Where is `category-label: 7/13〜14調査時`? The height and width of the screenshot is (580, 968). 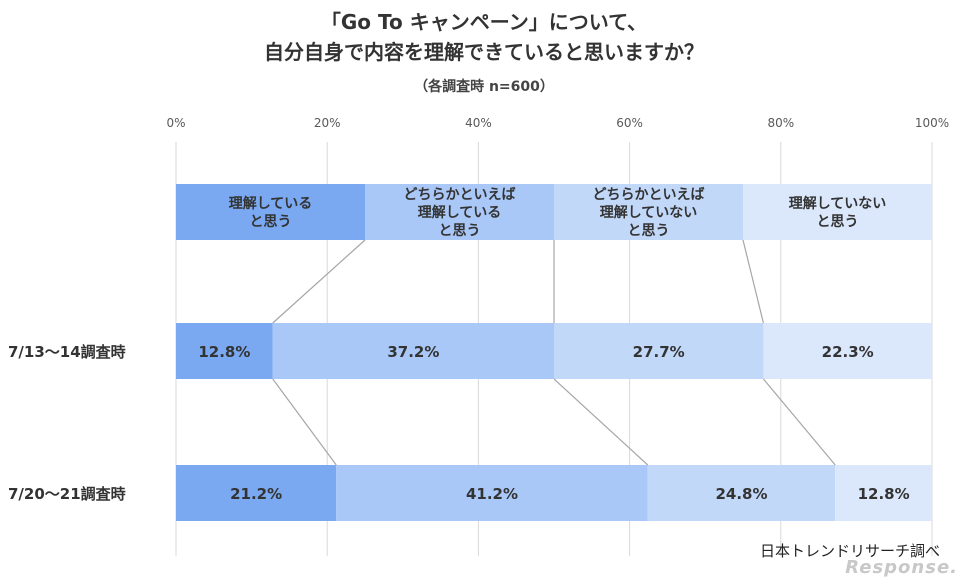 category-label: 7/13〜14調査時 is located at coordinates (67, 352).